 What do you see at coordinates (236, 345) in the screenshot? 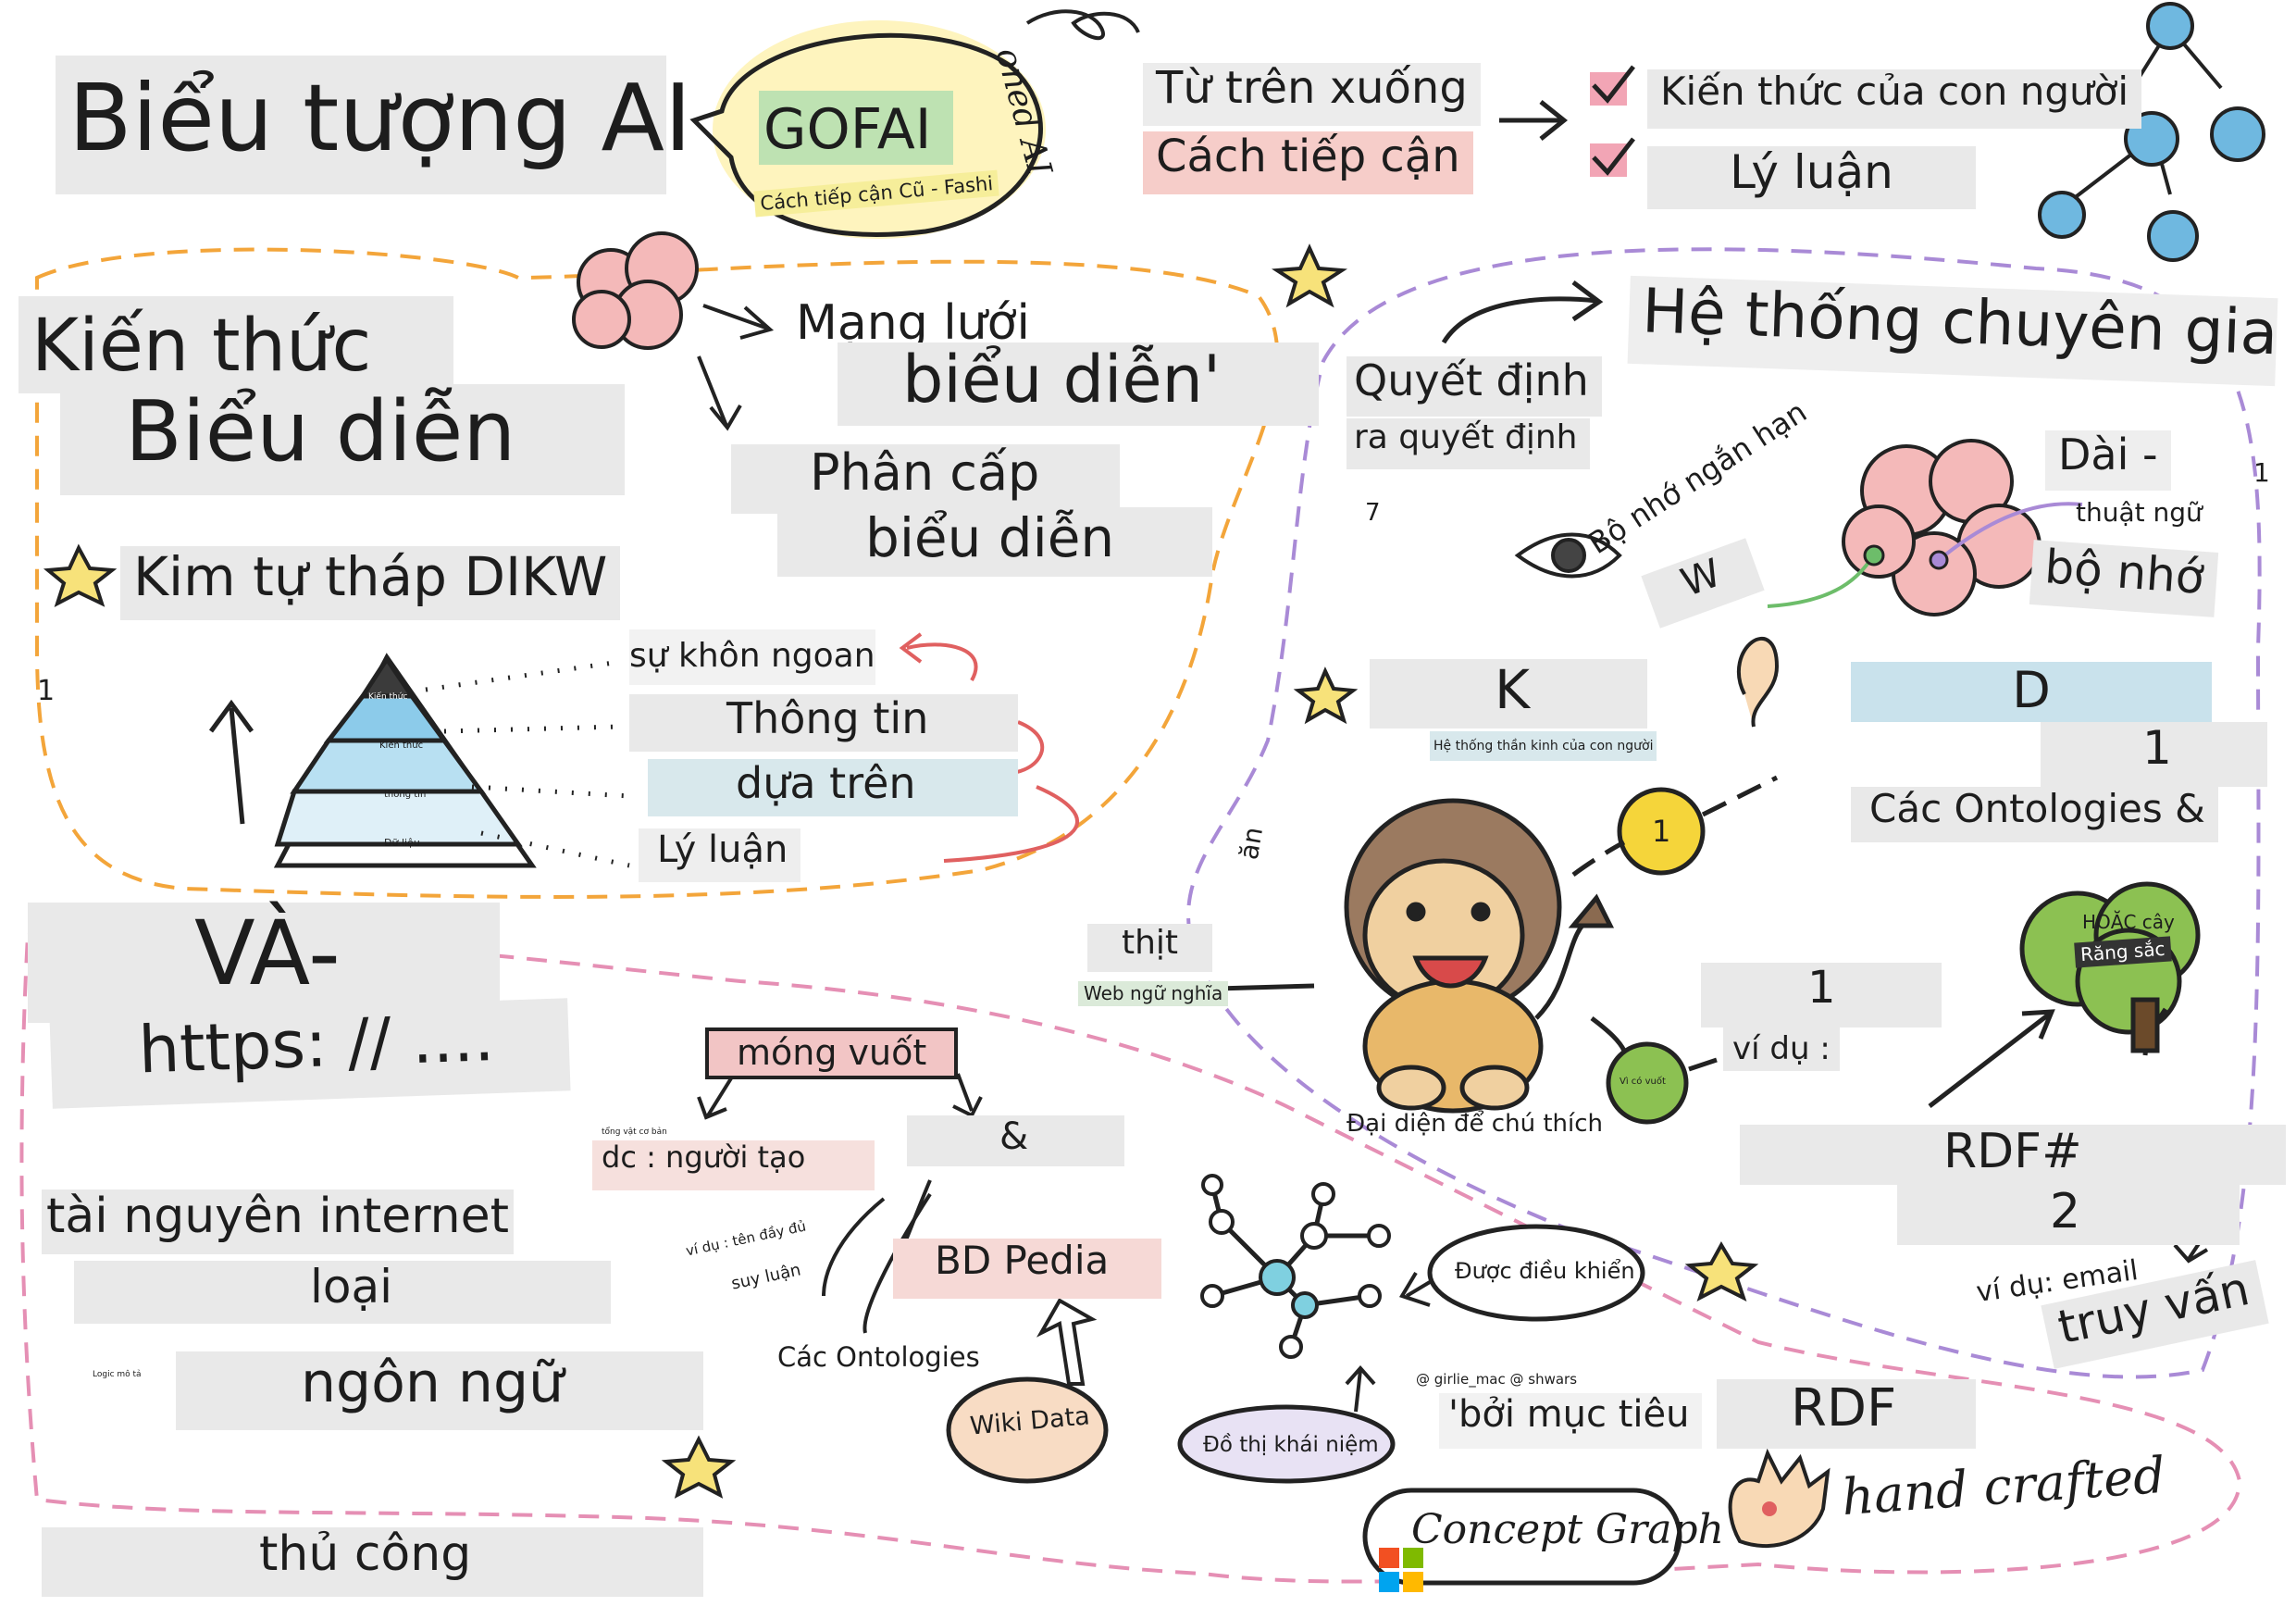
I see `knowledge-title: Kiến thức` at bounding box center [236, 345].